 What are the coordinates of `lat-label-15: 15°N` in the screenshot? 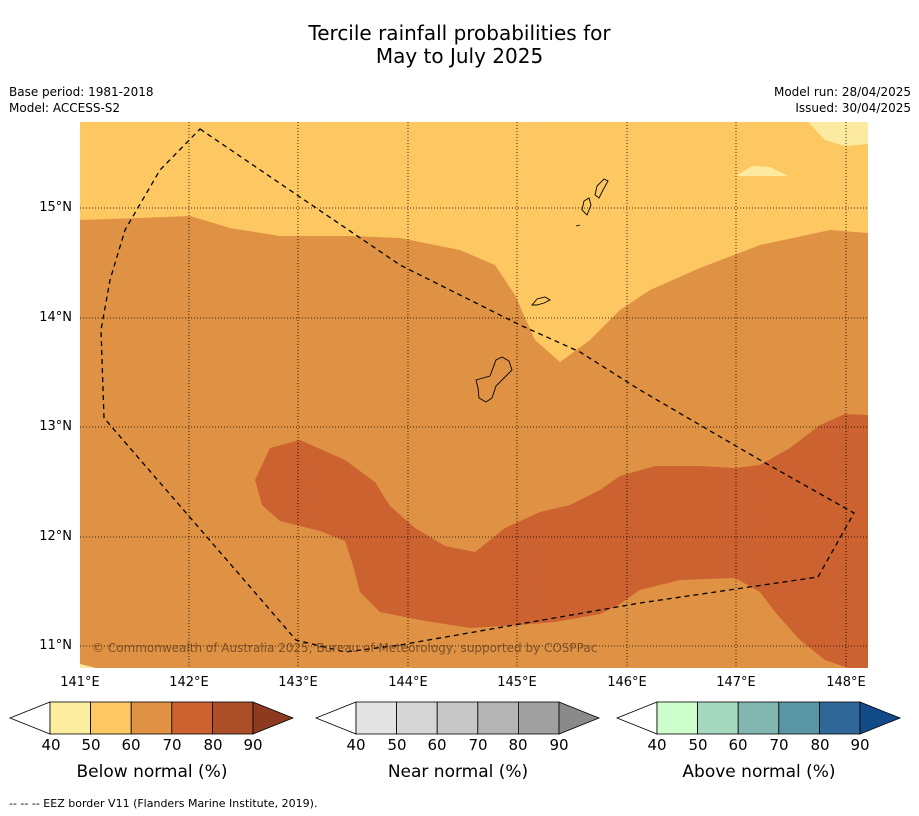 It's located at (55, 207).